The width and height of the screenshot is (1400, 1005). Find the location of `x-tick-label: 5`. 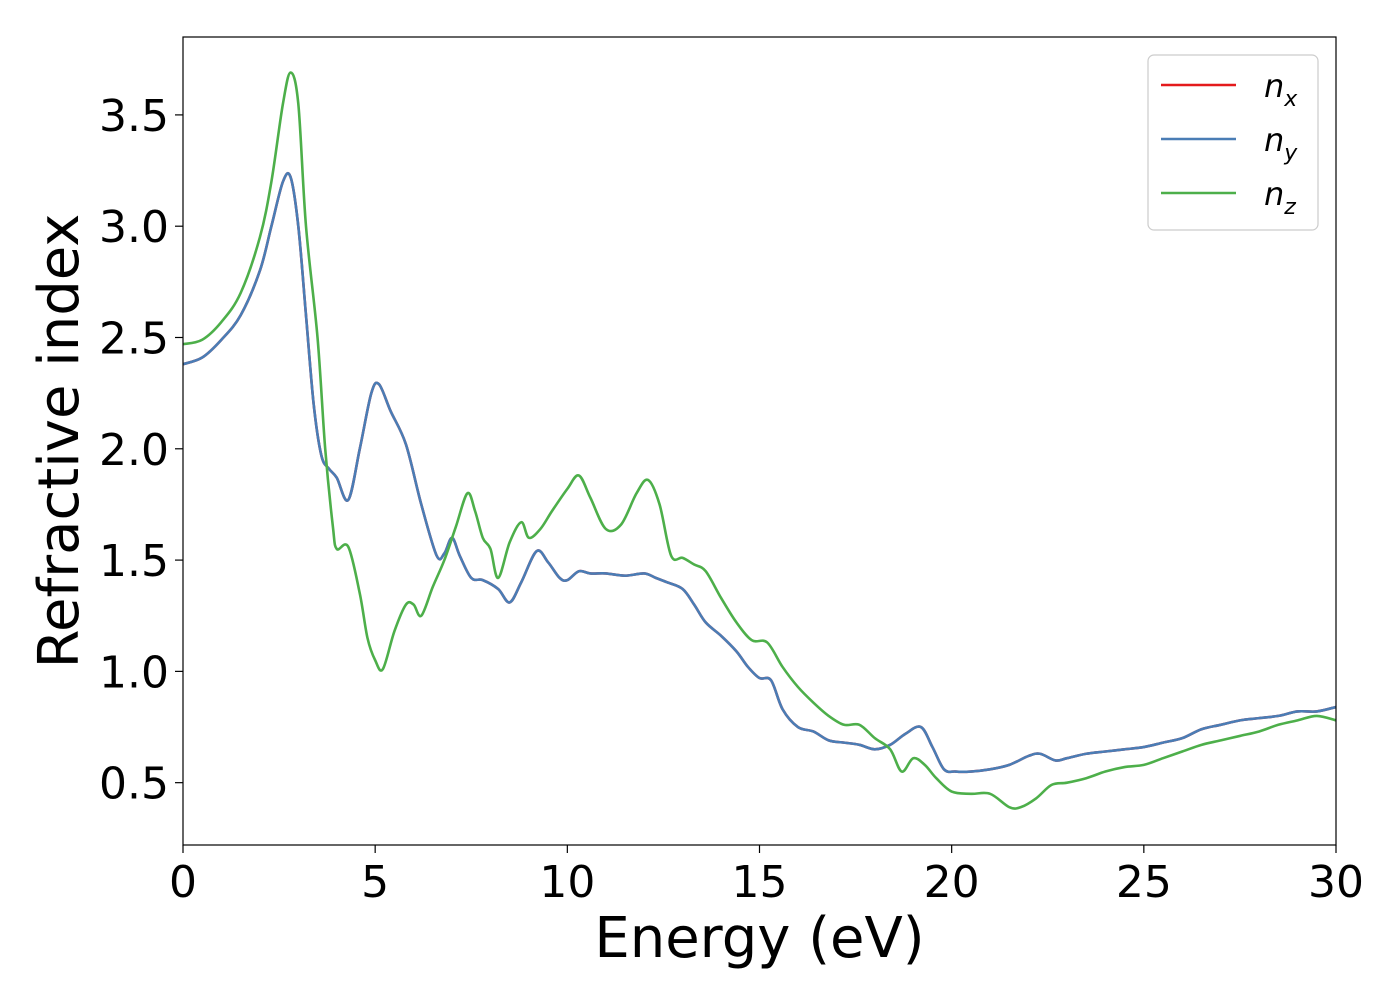

x-tick-label: 5 is located at coordinates (375, 882).